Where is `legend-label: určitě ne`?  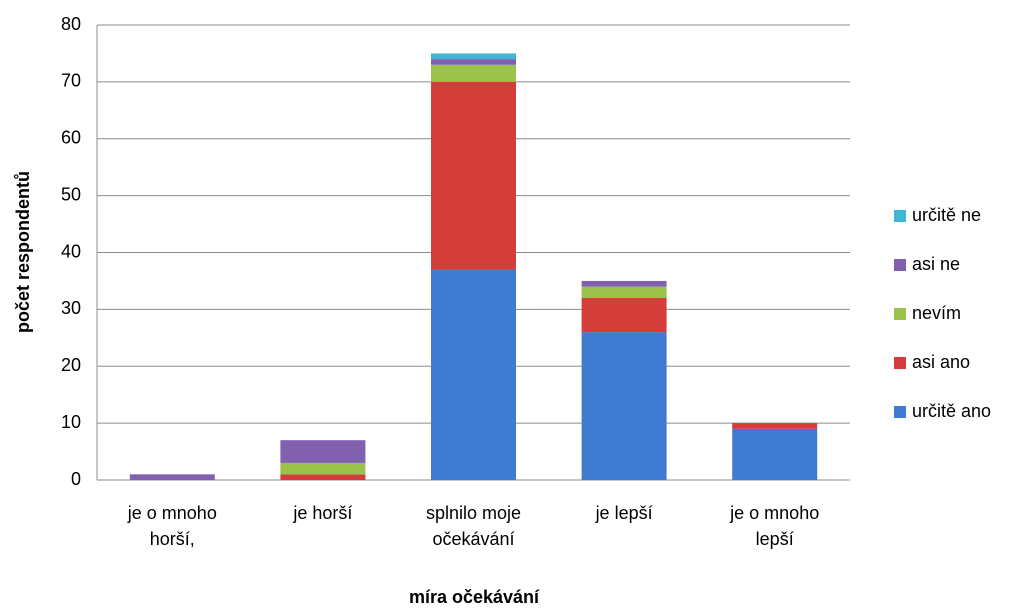 legend-label: určitě ne is located at coordinates (946, 215).